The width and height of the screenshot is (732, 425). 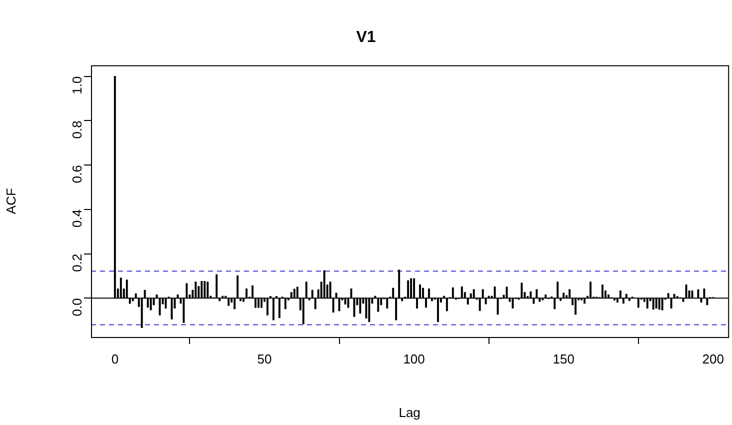 I want to click on x-tick-label: 100, so click(x=414, y=358).